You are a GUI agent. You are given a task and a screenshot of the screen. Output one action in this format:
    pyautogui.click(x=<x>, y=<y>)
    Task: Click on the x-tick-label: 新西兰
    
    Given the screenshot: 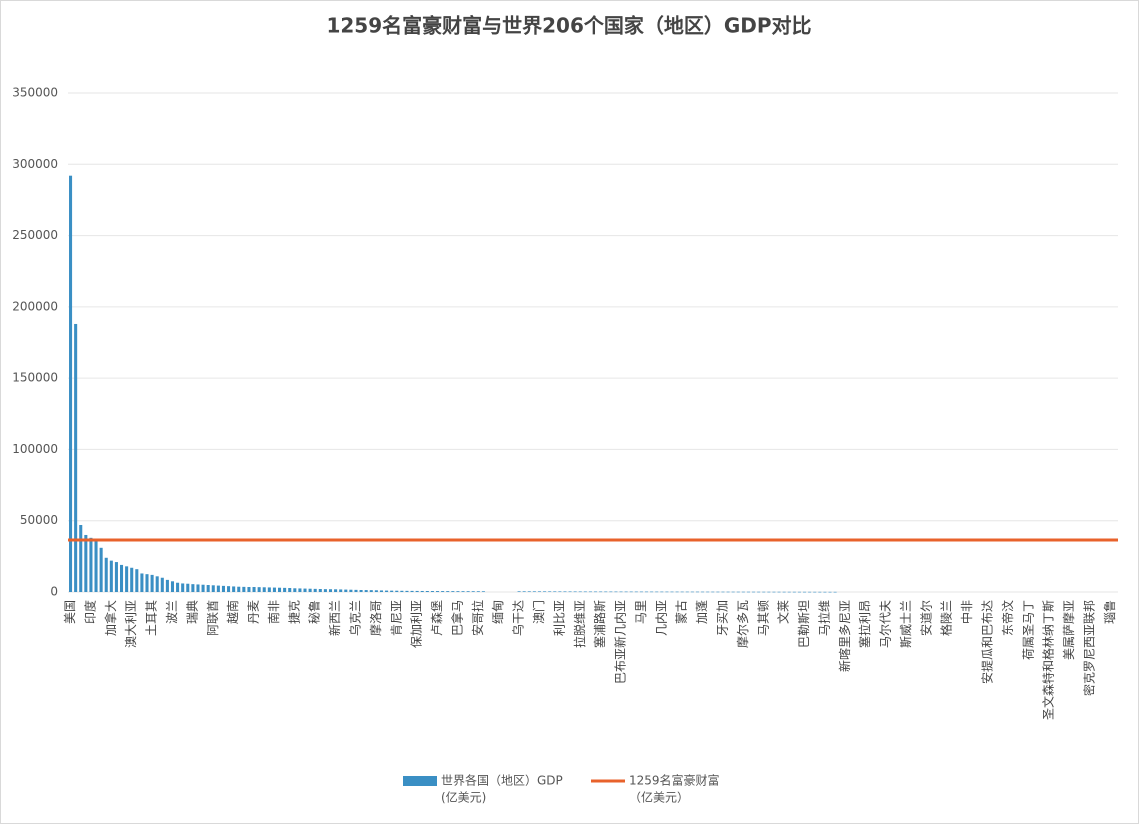 What is the action you would take?
    pyautogui.click(x=334, y=618)
    